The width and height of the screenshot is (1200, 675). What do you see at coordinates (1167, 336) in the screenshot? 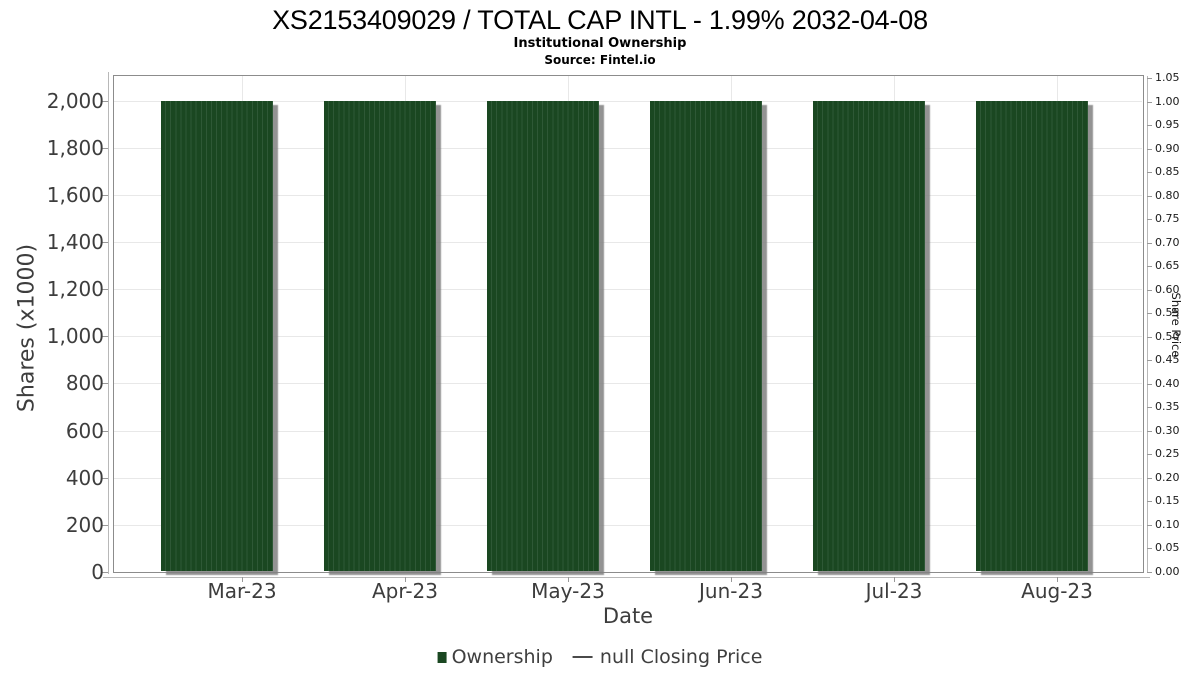
I see `right-tick-label: 0.50` at bounding box center [1167, 336].